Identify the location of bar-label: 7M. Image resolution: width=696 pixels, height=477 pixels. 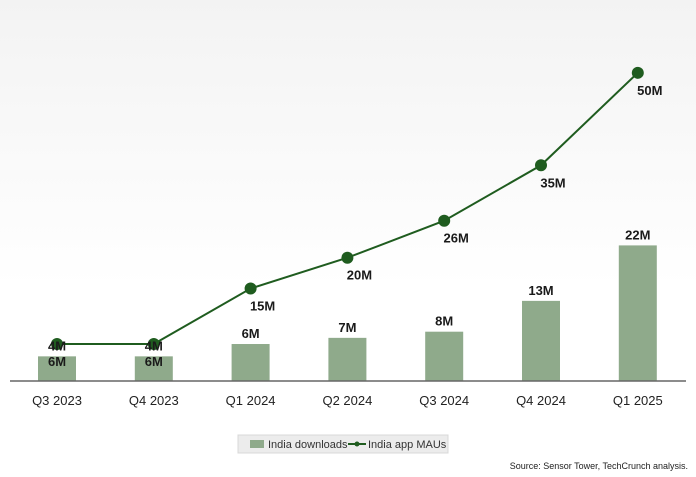
(347, 327).